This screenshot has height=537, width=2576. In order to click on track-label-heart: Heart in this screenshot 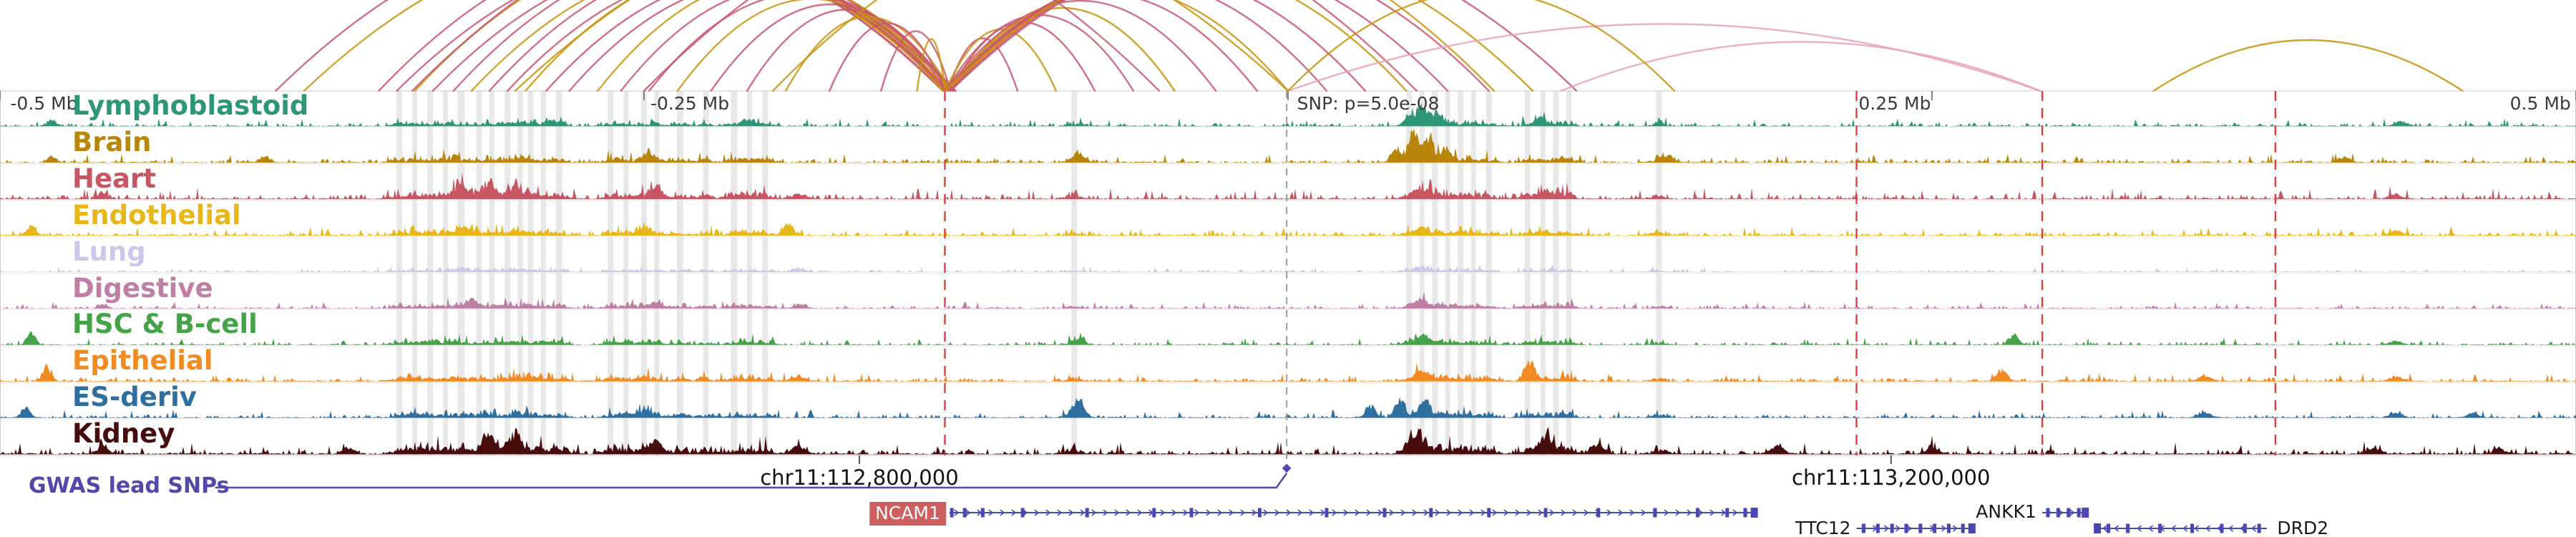, I will do `click(114, 178)`.